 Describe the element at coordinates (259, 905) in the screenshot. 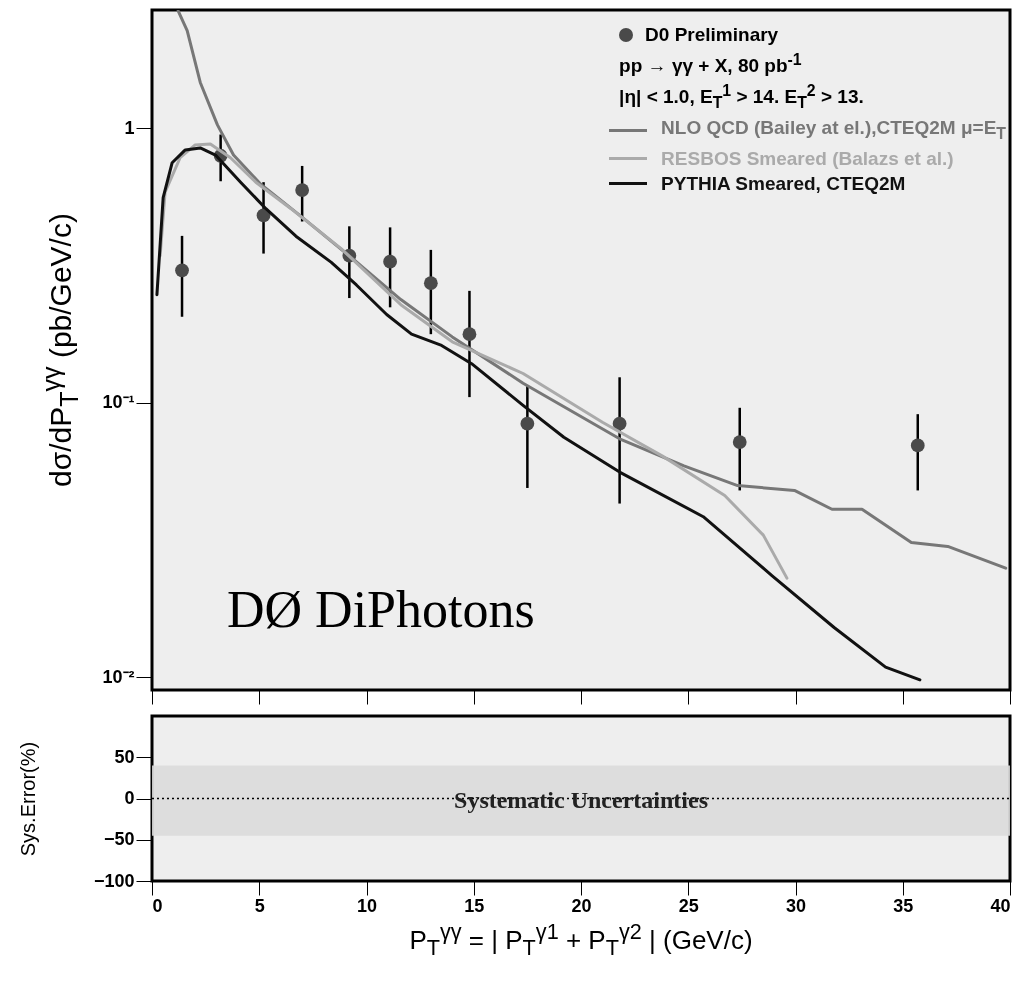

I see `x-tick-label: 5` at that location.